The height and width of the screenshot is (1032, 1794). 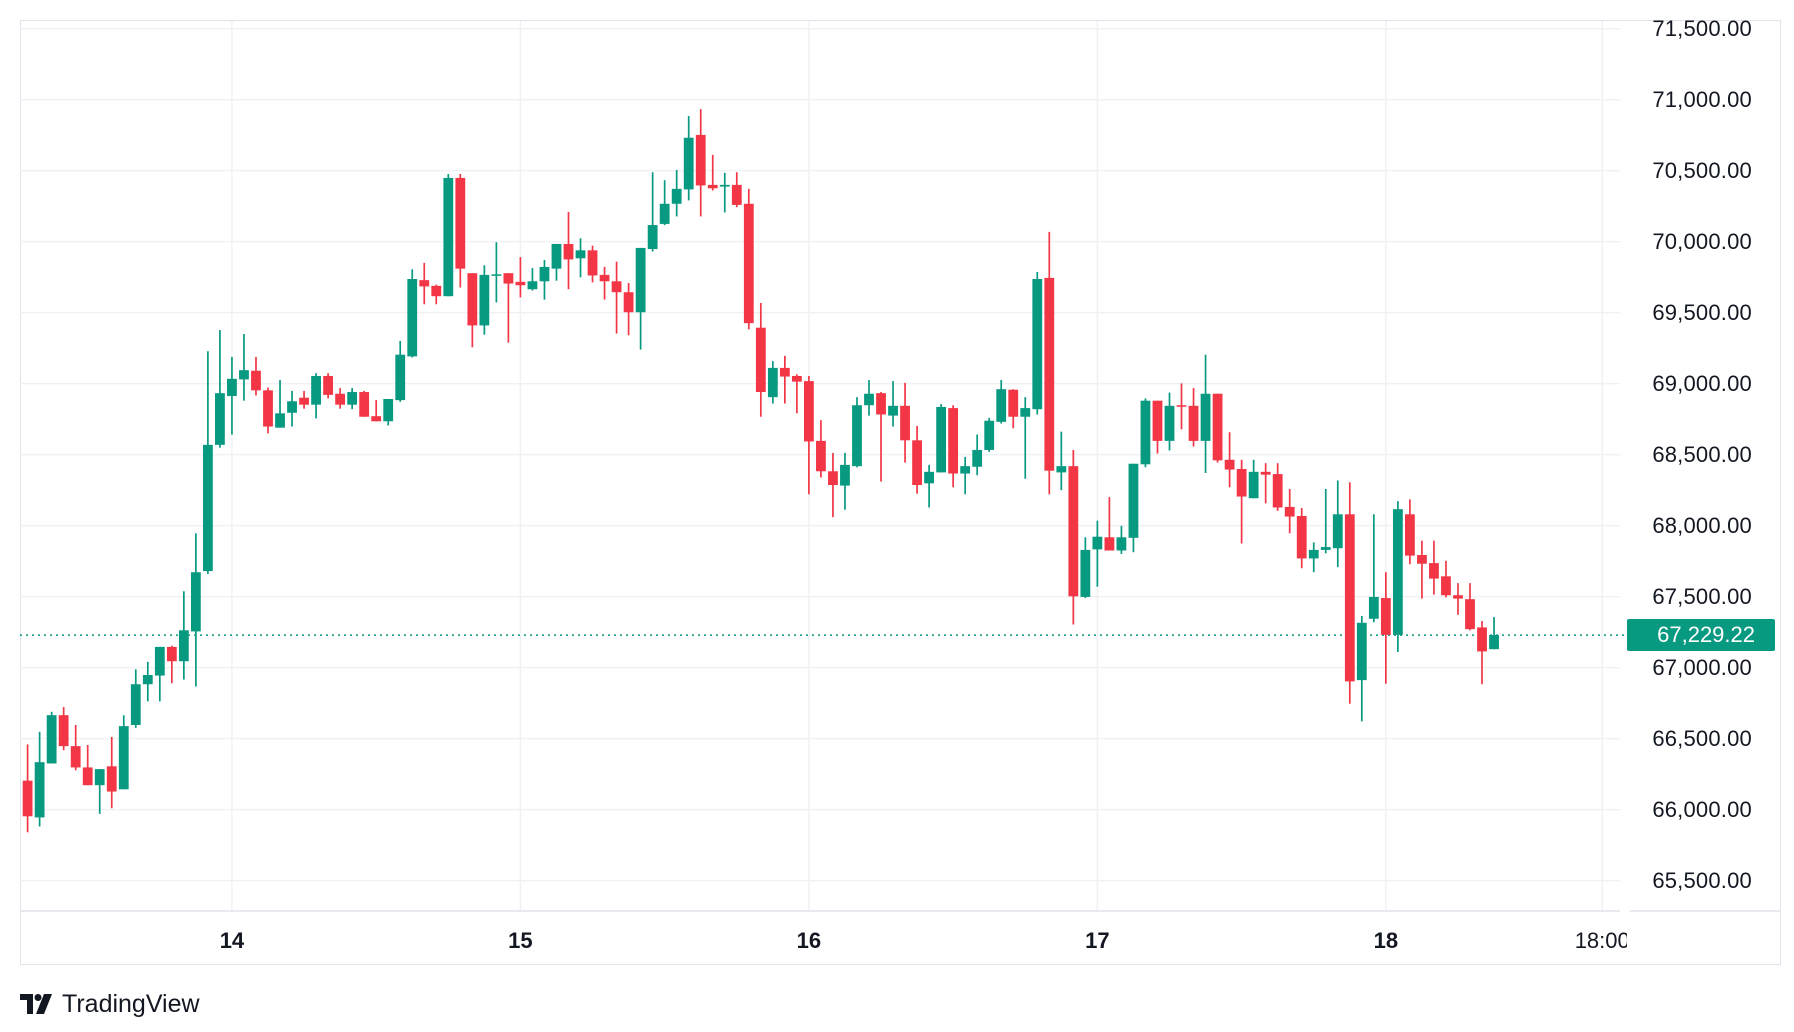 What do you see at coordinates (1702, 170) in the screenshot?
I see `price-tick-label: 70,500.00` at bounding box center [1702, 170].